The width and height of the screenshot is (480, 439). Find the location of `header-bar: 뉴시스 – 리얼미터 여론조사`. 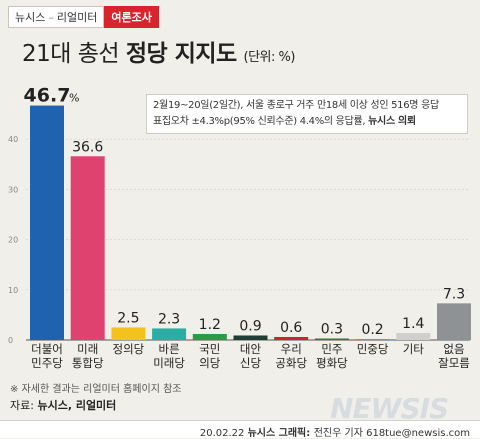

header-bar: 뉴시스 – 리얼미터 여론조사 is located at coordinates (83, 17).